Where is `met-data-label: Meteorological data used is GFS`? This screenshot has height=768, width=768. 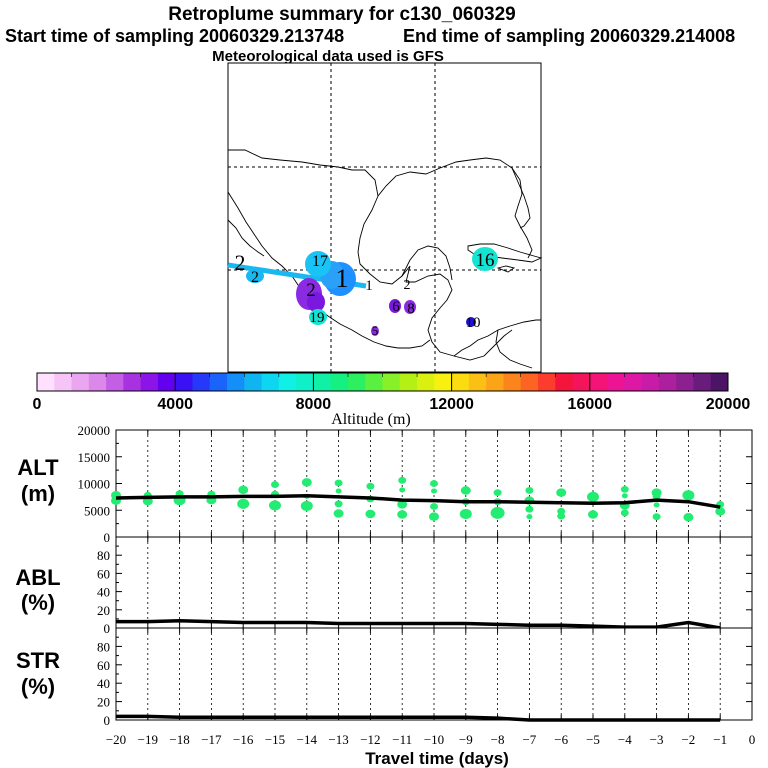
met-data-label: Meteorological data used is GFS is located at coordinates (328, 56).